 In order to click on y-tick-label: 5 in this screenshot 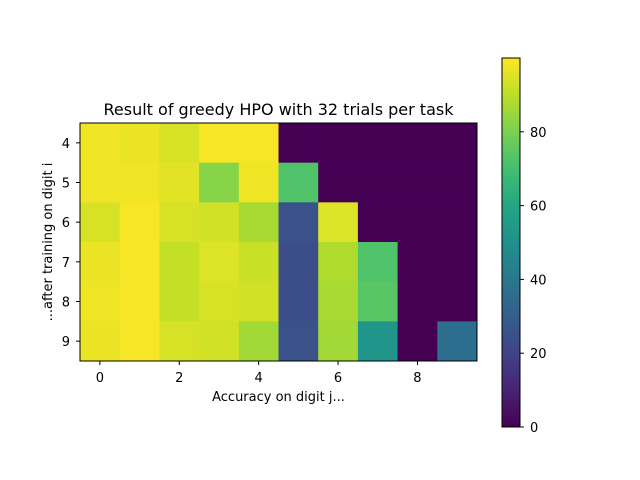, I will do `click(66, 184)`.